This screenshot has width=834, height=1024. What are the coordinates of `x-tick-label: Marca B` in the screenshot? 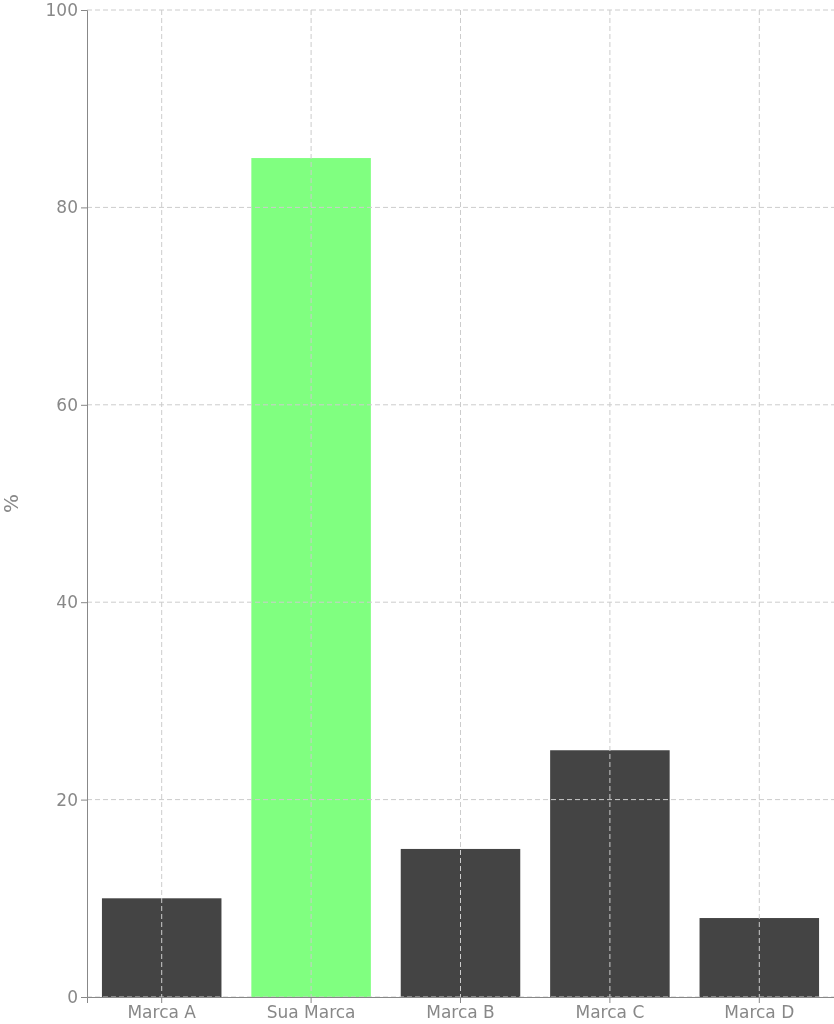 It's located at (460, 1012).